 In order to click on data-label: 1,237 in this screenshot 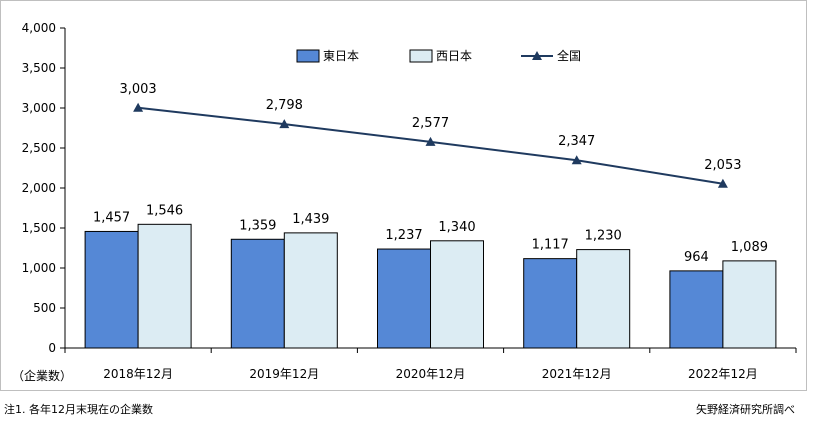, I will do `click(403, 235)`.